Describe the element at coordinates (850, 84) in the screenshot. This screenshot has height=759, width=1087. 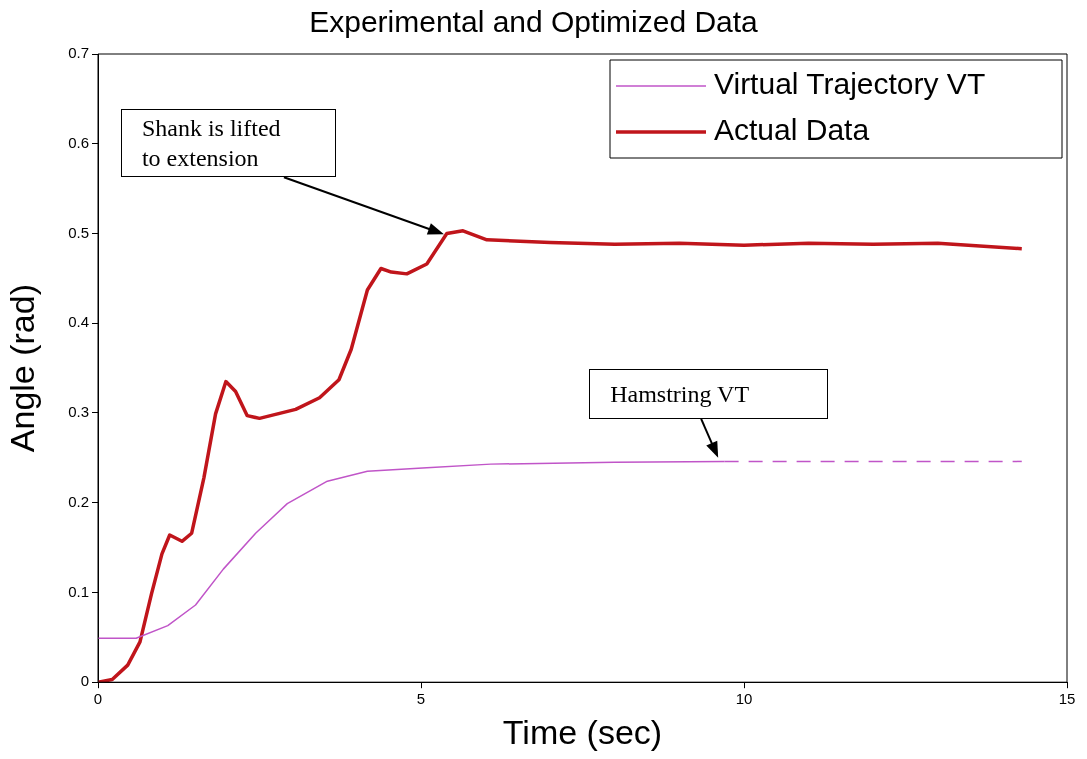
I see `legend-label: Virtual Trajectory VT` at that location.